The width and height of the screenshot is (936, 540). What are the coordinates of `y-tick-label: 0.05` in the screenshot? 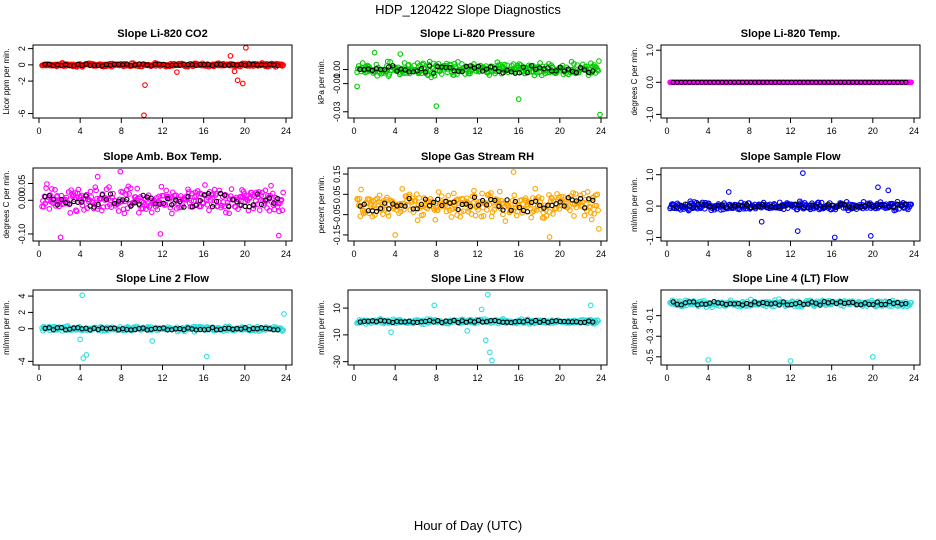 It's located at (22, 184).